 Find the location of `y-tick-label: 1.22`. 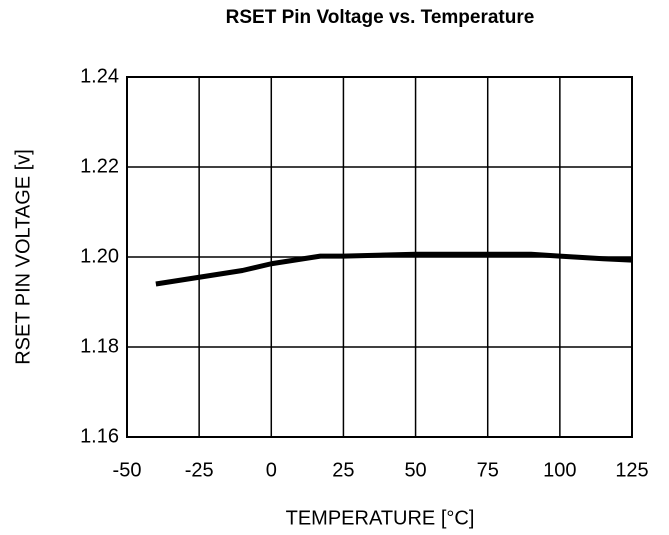

y-tick-label: 1.22 is located at coordinates (99, 166).